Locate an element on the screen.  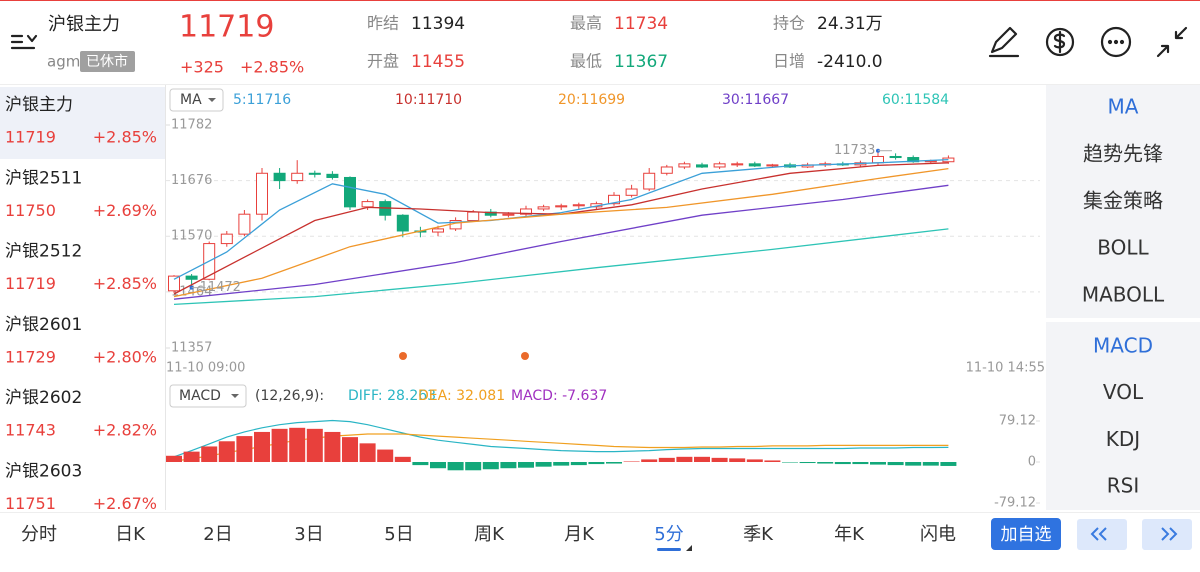
y2-tick-label: 79.12 is located at coordinates (1017, 421).